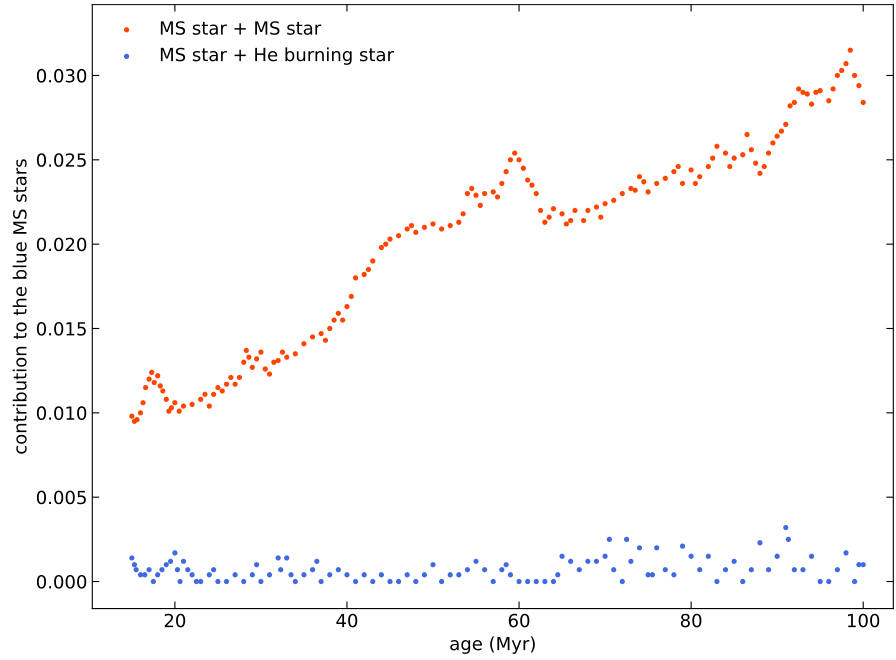  What do you see at coordinates (347, 621) in the screenshot?
I see `x-tick-label: 40` at bounding box center [347, 621].